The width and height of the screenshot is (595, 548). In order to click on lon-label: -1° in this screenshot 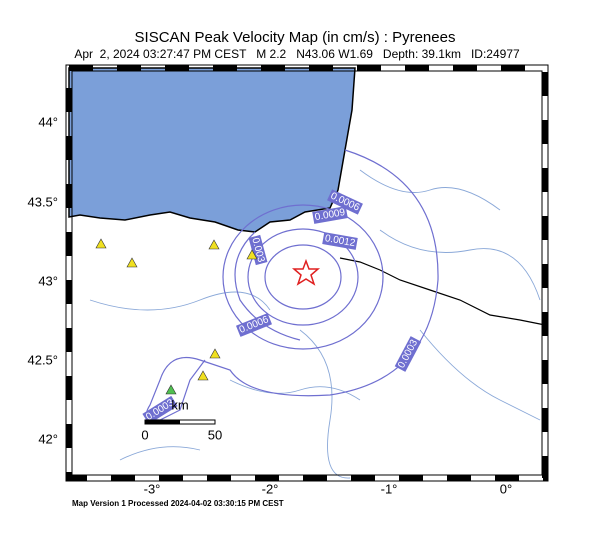, I will do `click(389, 488)`.